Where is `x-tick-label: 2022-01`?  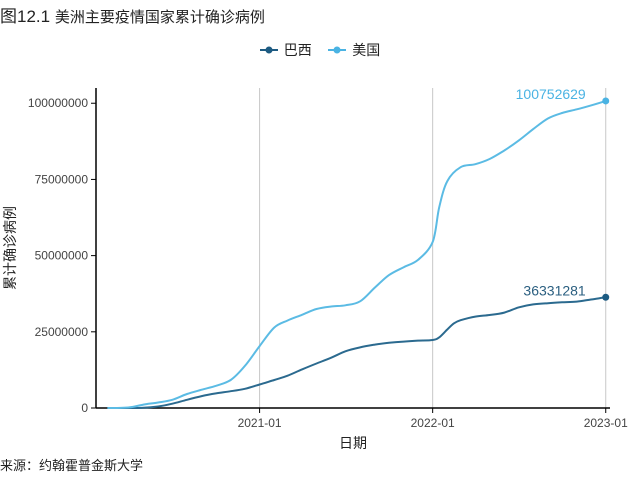 x-tick-label: 2022-01 is located at coordinates (433, 423).